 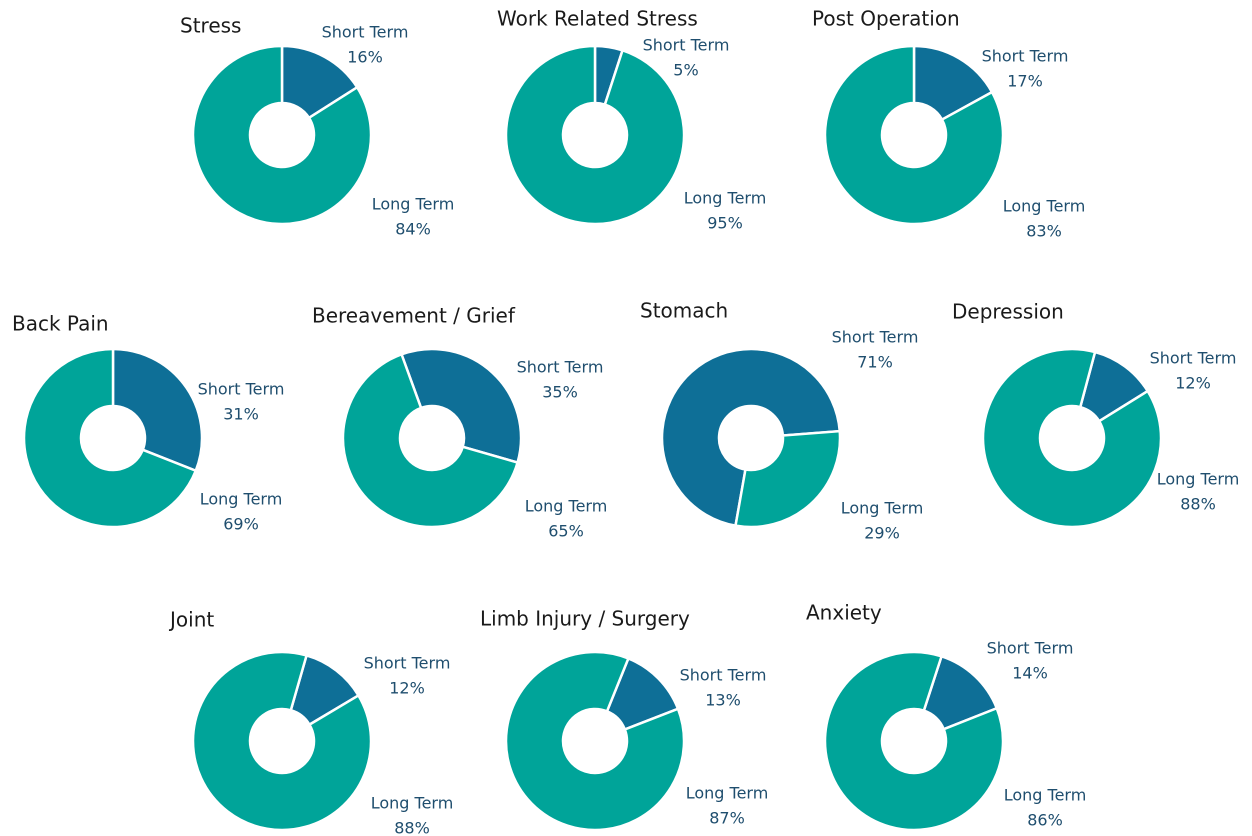 I want to click on segment-value-label: 5%, so click(x=685, y=70).